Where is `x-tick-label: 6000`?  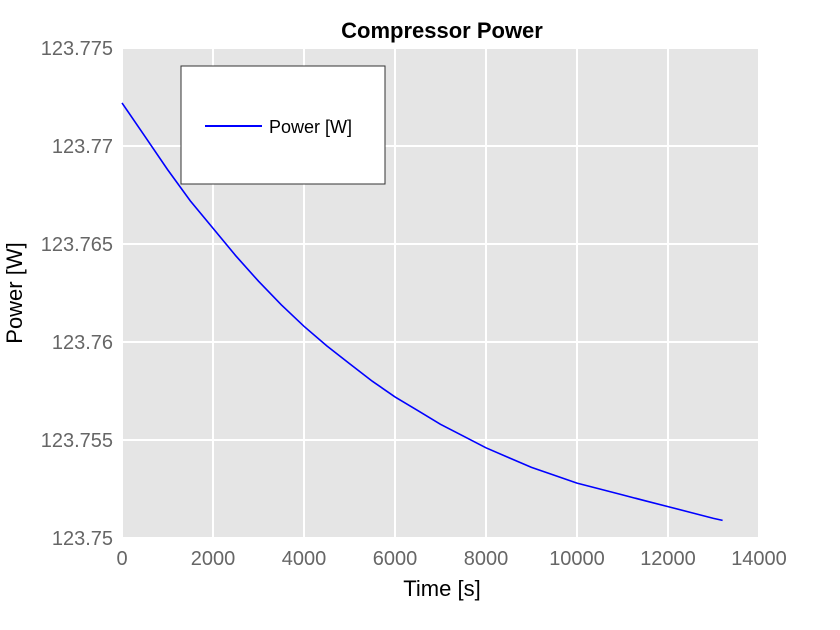 x-tick-label: 6000 is located at coordinates (395, 559).